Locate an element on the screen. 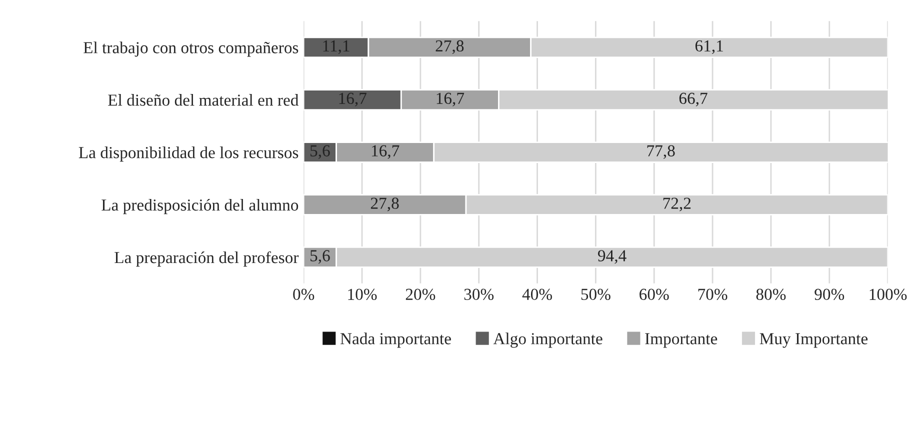 Image resolution: width=920 pixels, height=423 pixels. y-tick-label: La disponibilidad de los recursos is located at coordinates (188, 154).